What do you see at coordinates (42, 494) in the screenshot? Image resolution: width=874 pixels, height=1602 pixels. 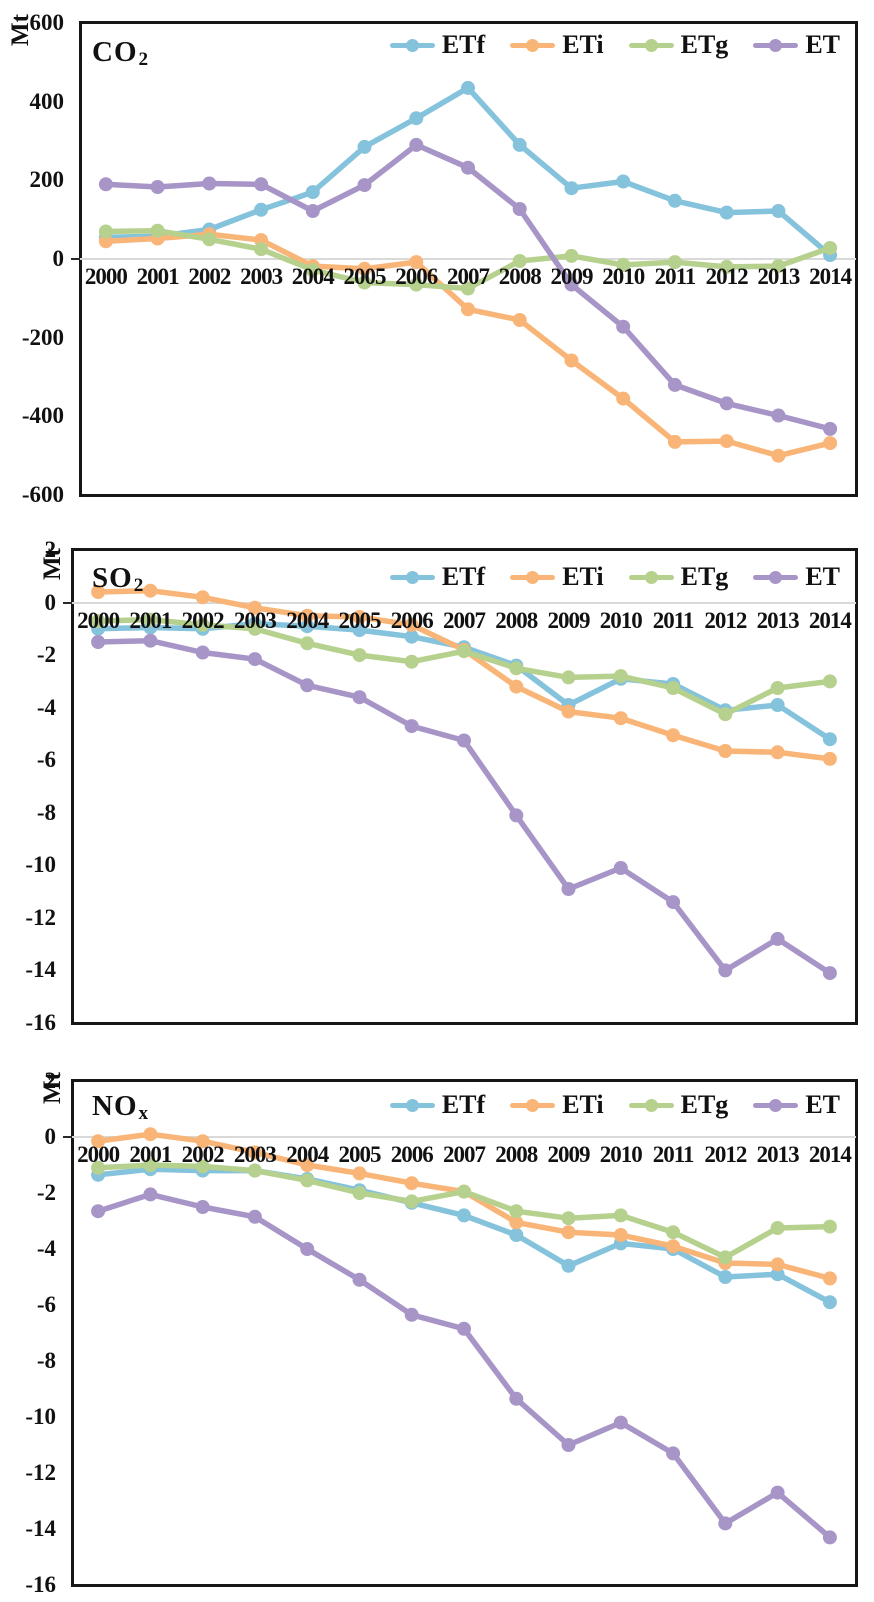 I see `y-tick-label: -600` at bounding box center [42, 494].